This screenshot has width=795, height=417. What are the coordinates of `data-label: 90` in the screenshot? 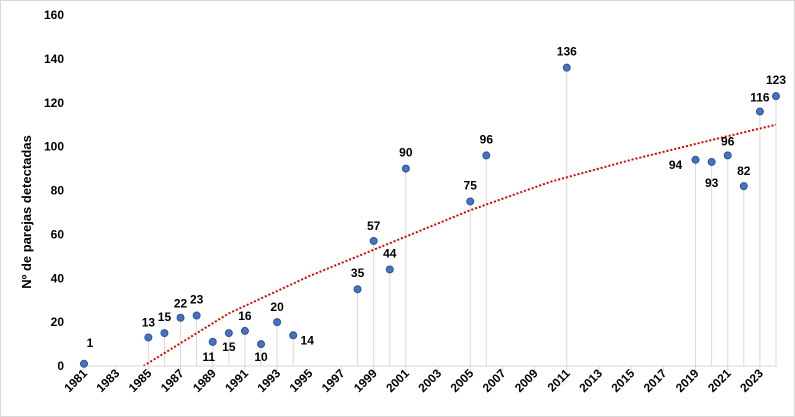 It's located at (406, 153).